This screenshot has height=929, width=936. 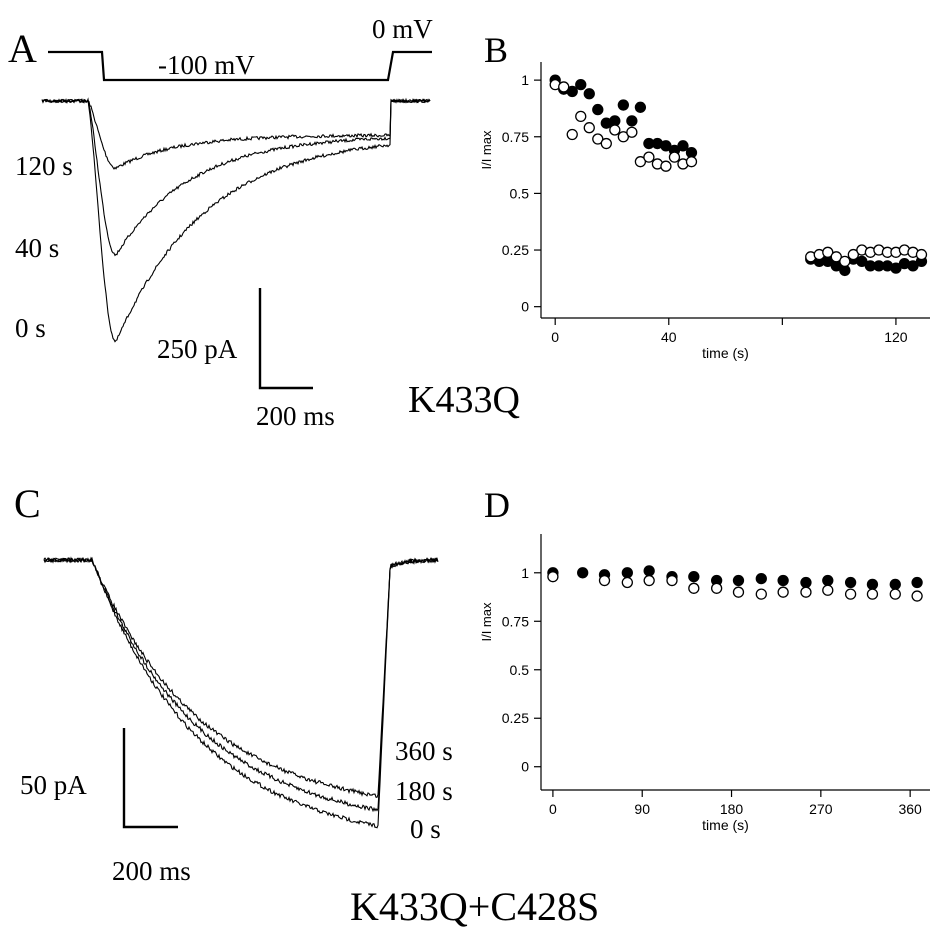 What do you see at coordinates (732, 809) in the screenshot?
I see `x-tick-label: 180` at bounding box center [732, 809].